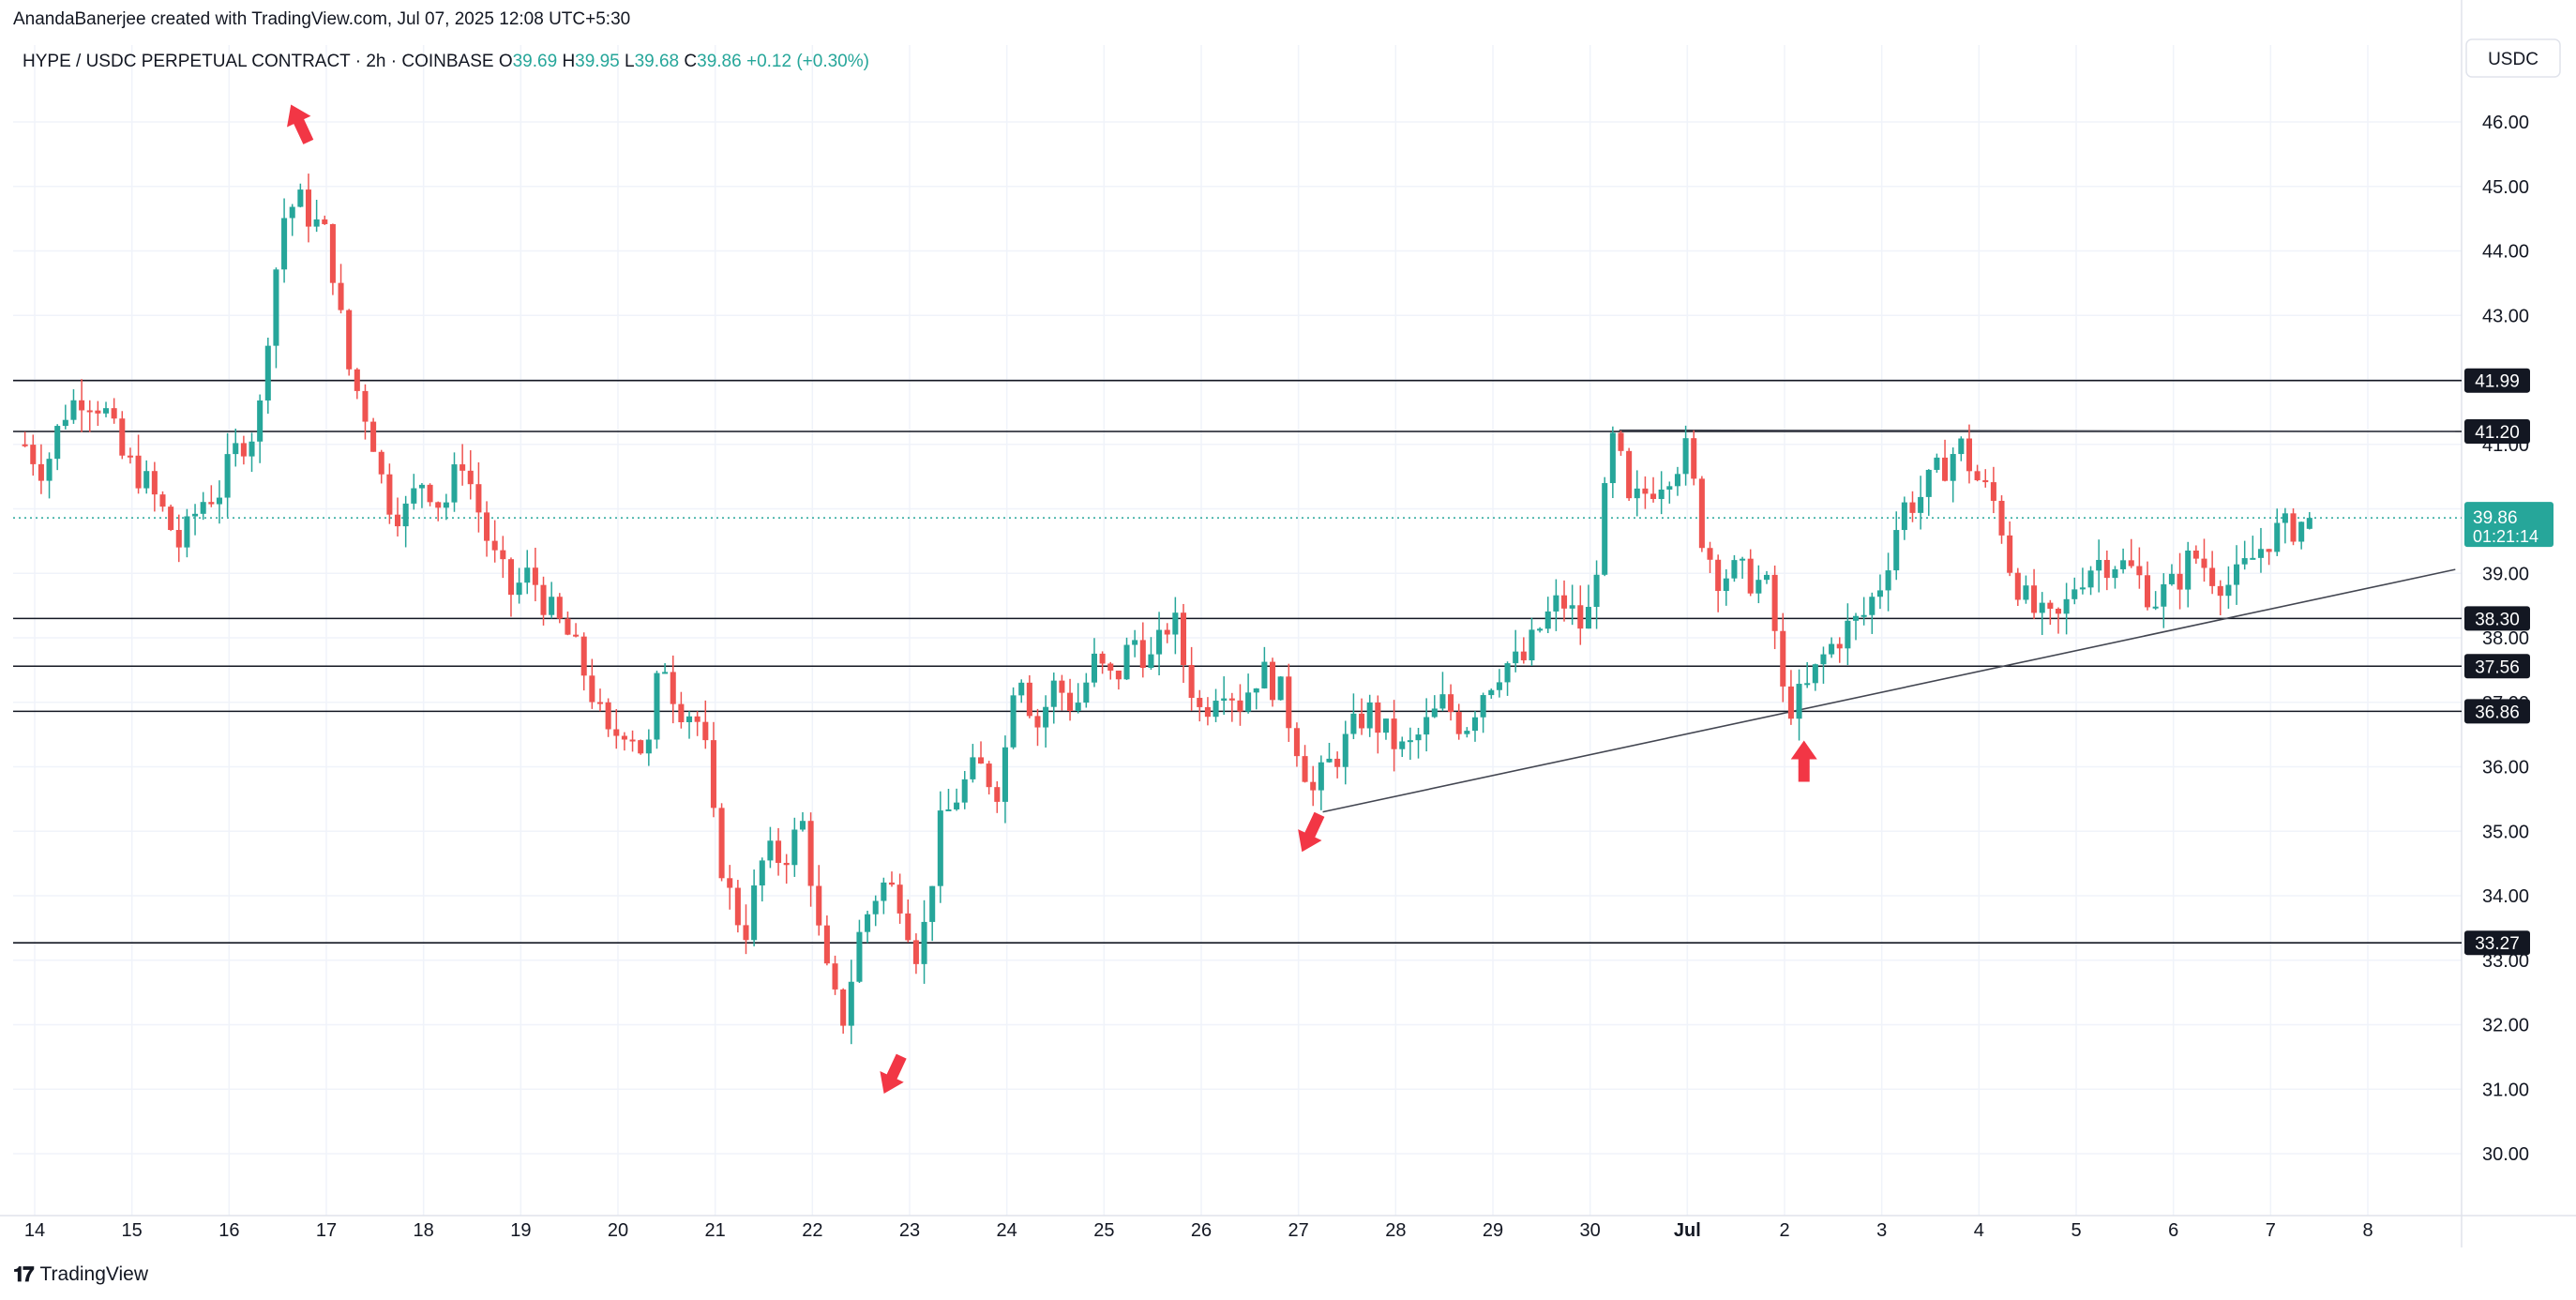 This screenshot has height=1300, width=2576. Describe the element at coordinates (812, 1231) in the screenshot. I see `x-tick-label: 22` at that location.